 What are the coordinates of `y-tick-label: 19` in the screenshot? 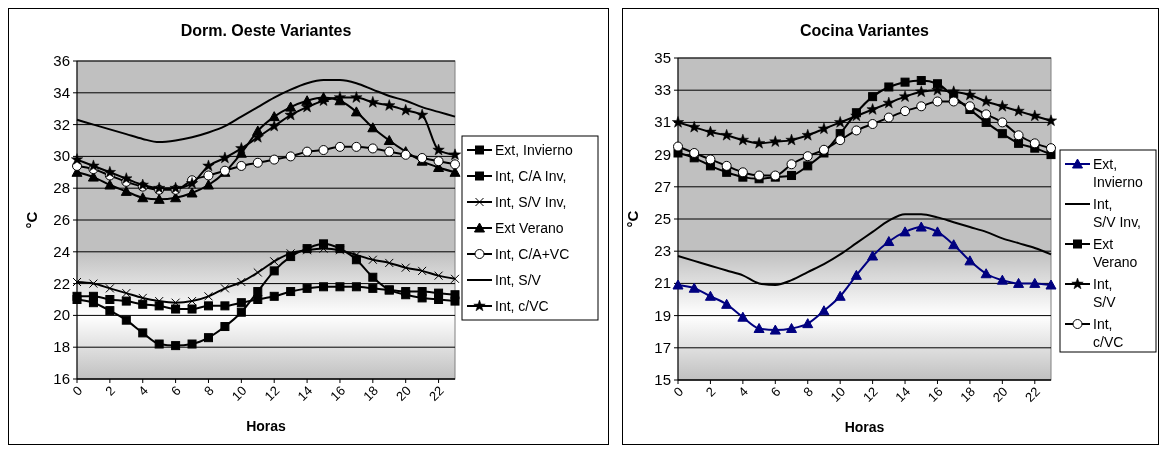 It's located at (662, 315).